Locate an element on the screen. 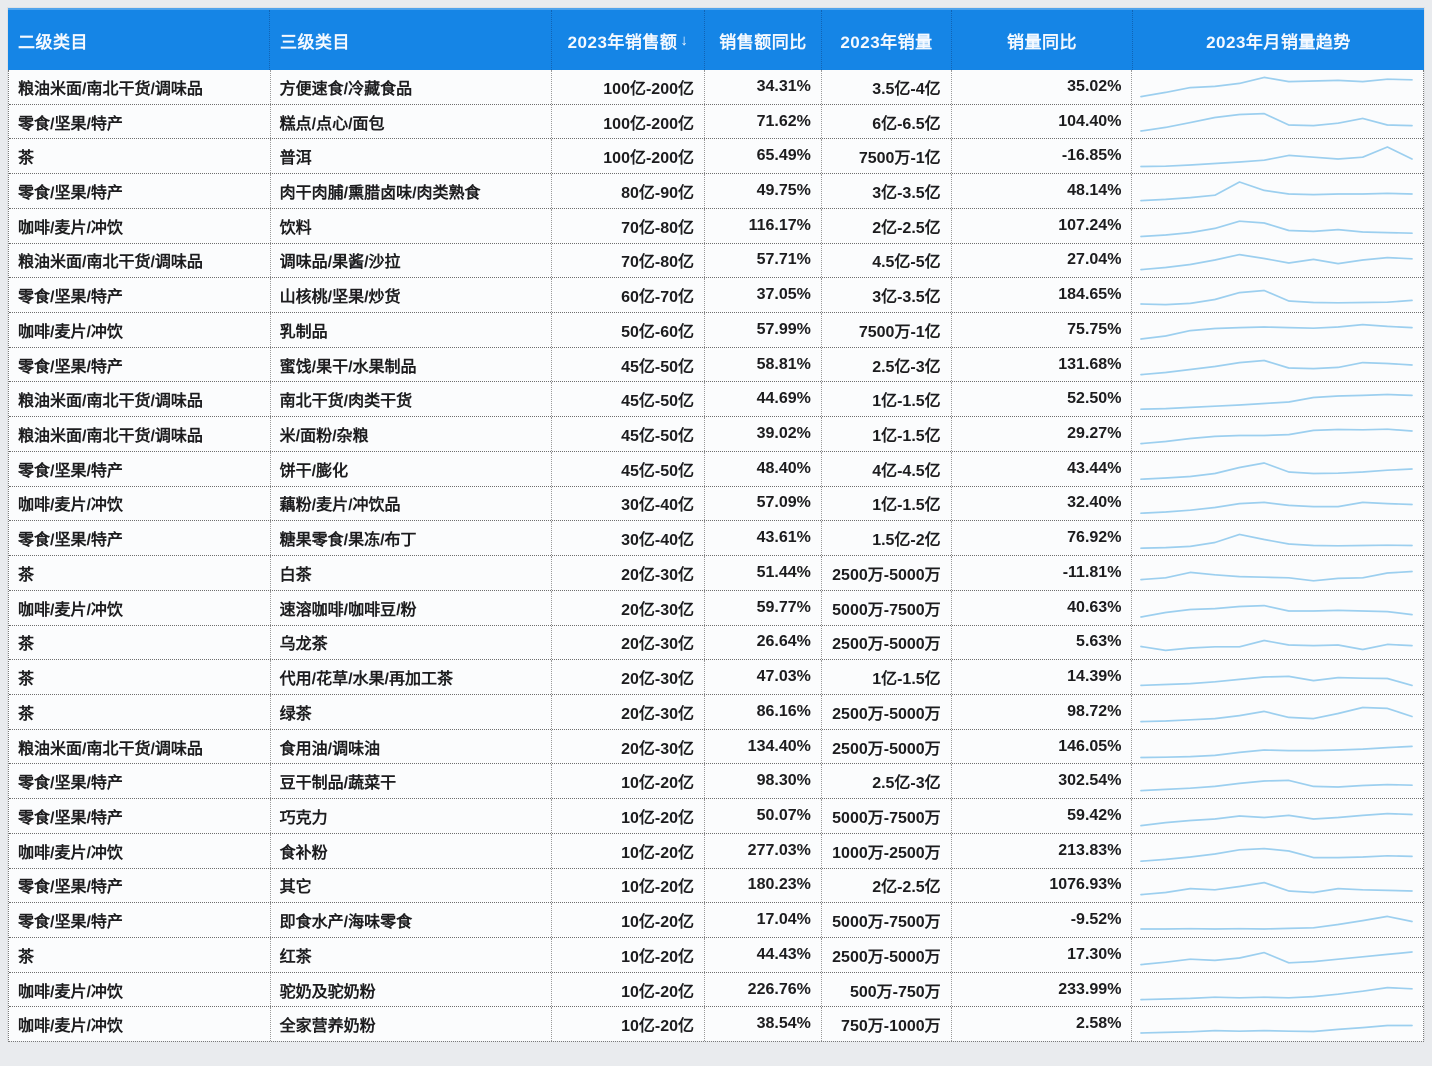 This screenshot has height=1066, width=1432. cell-volume_yoy: 184.65% is located at coordinates (1042, 295).